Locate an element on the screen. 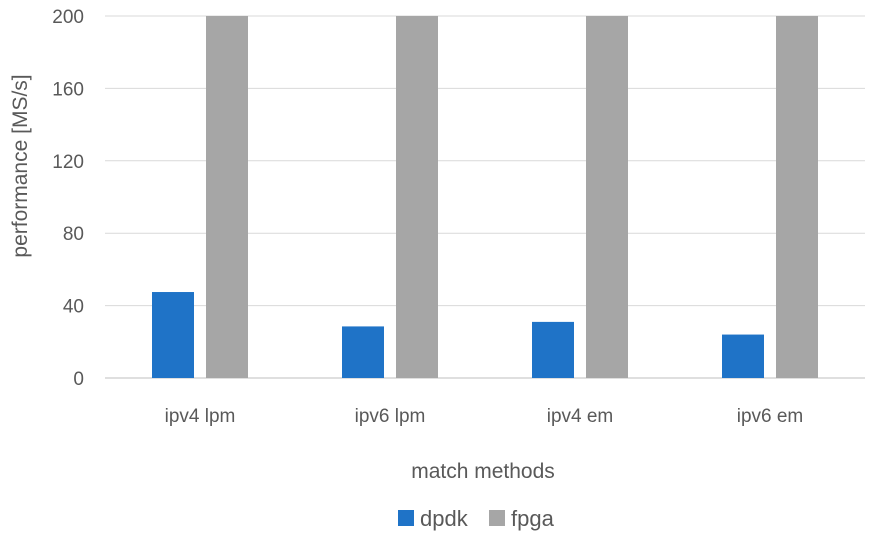 The width and height of the screenshot is (871, 538). legend-swatch-fpga is located at coordinates (497, 518).